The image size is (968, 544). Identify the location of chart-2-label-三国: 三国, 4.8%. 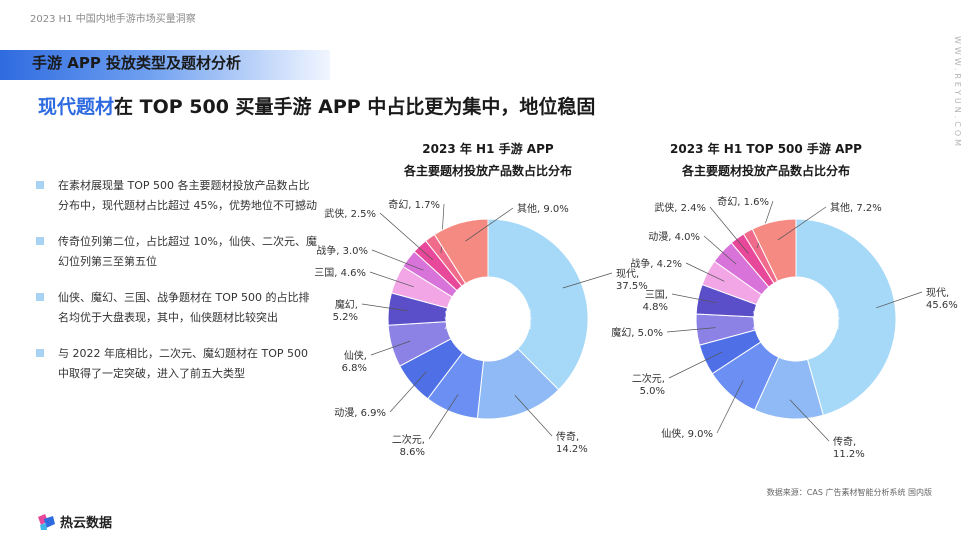
(655, 301).